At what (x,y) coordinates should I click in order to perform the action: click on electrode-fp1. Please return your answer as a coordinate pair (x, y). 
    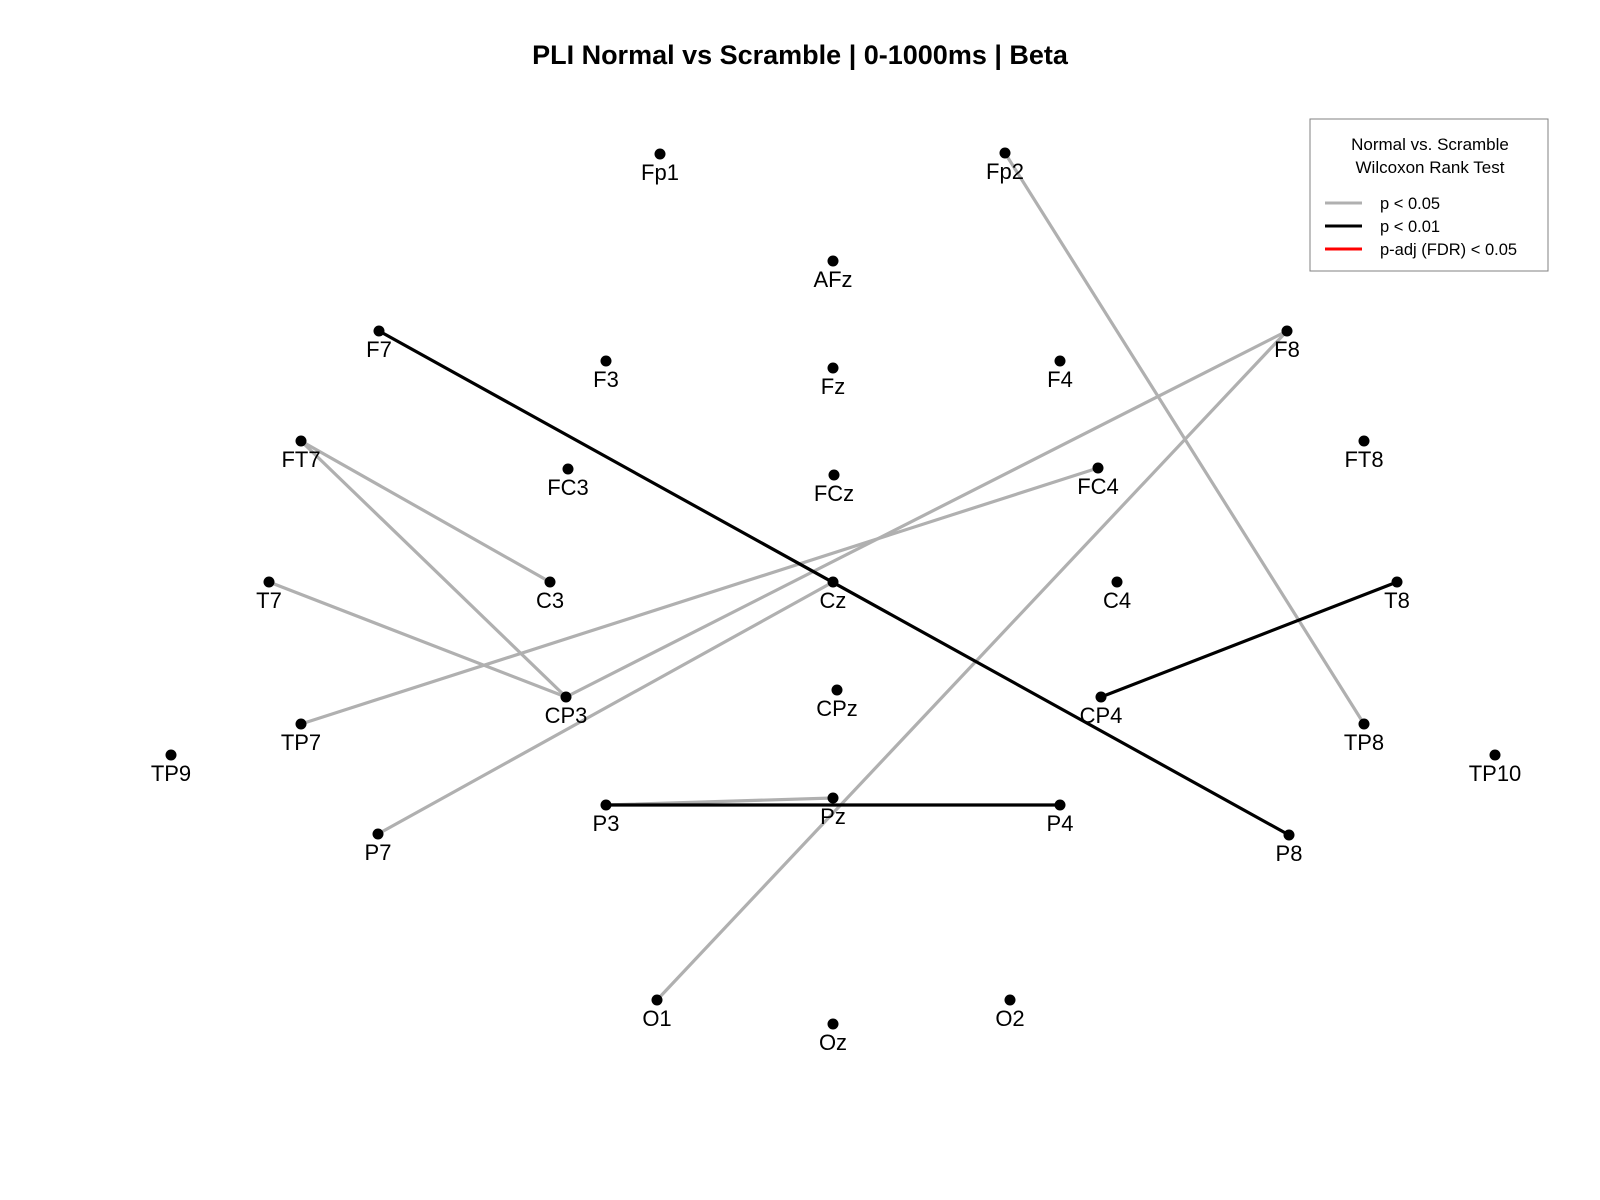
    Looking at the image, I should click on (660, 154).